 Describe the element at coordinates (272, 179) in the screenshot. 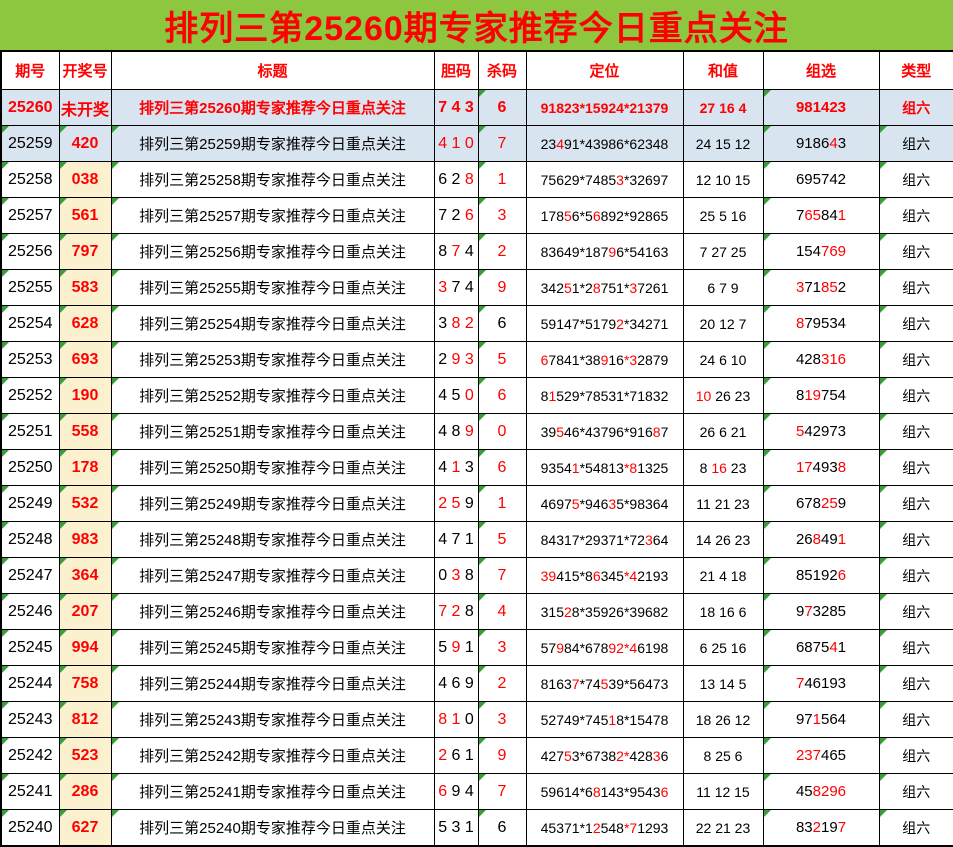

I see `cell-title: 排列三第25258期专家推荐今日重点关注` at that location.